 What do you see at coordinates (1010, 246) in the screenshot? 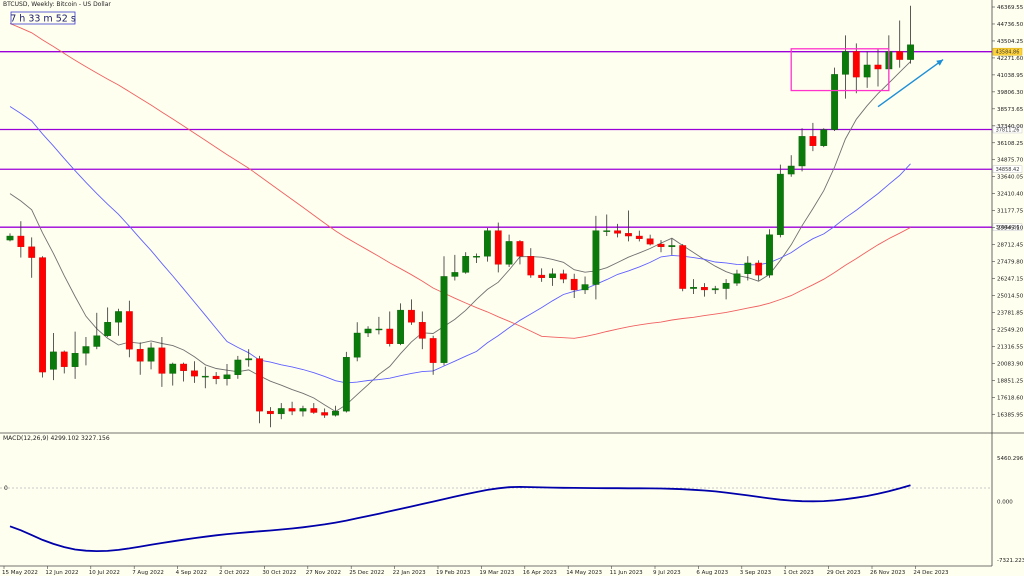
I see `price-tick-label: 28712.45` at bounding box center [1010, 246].